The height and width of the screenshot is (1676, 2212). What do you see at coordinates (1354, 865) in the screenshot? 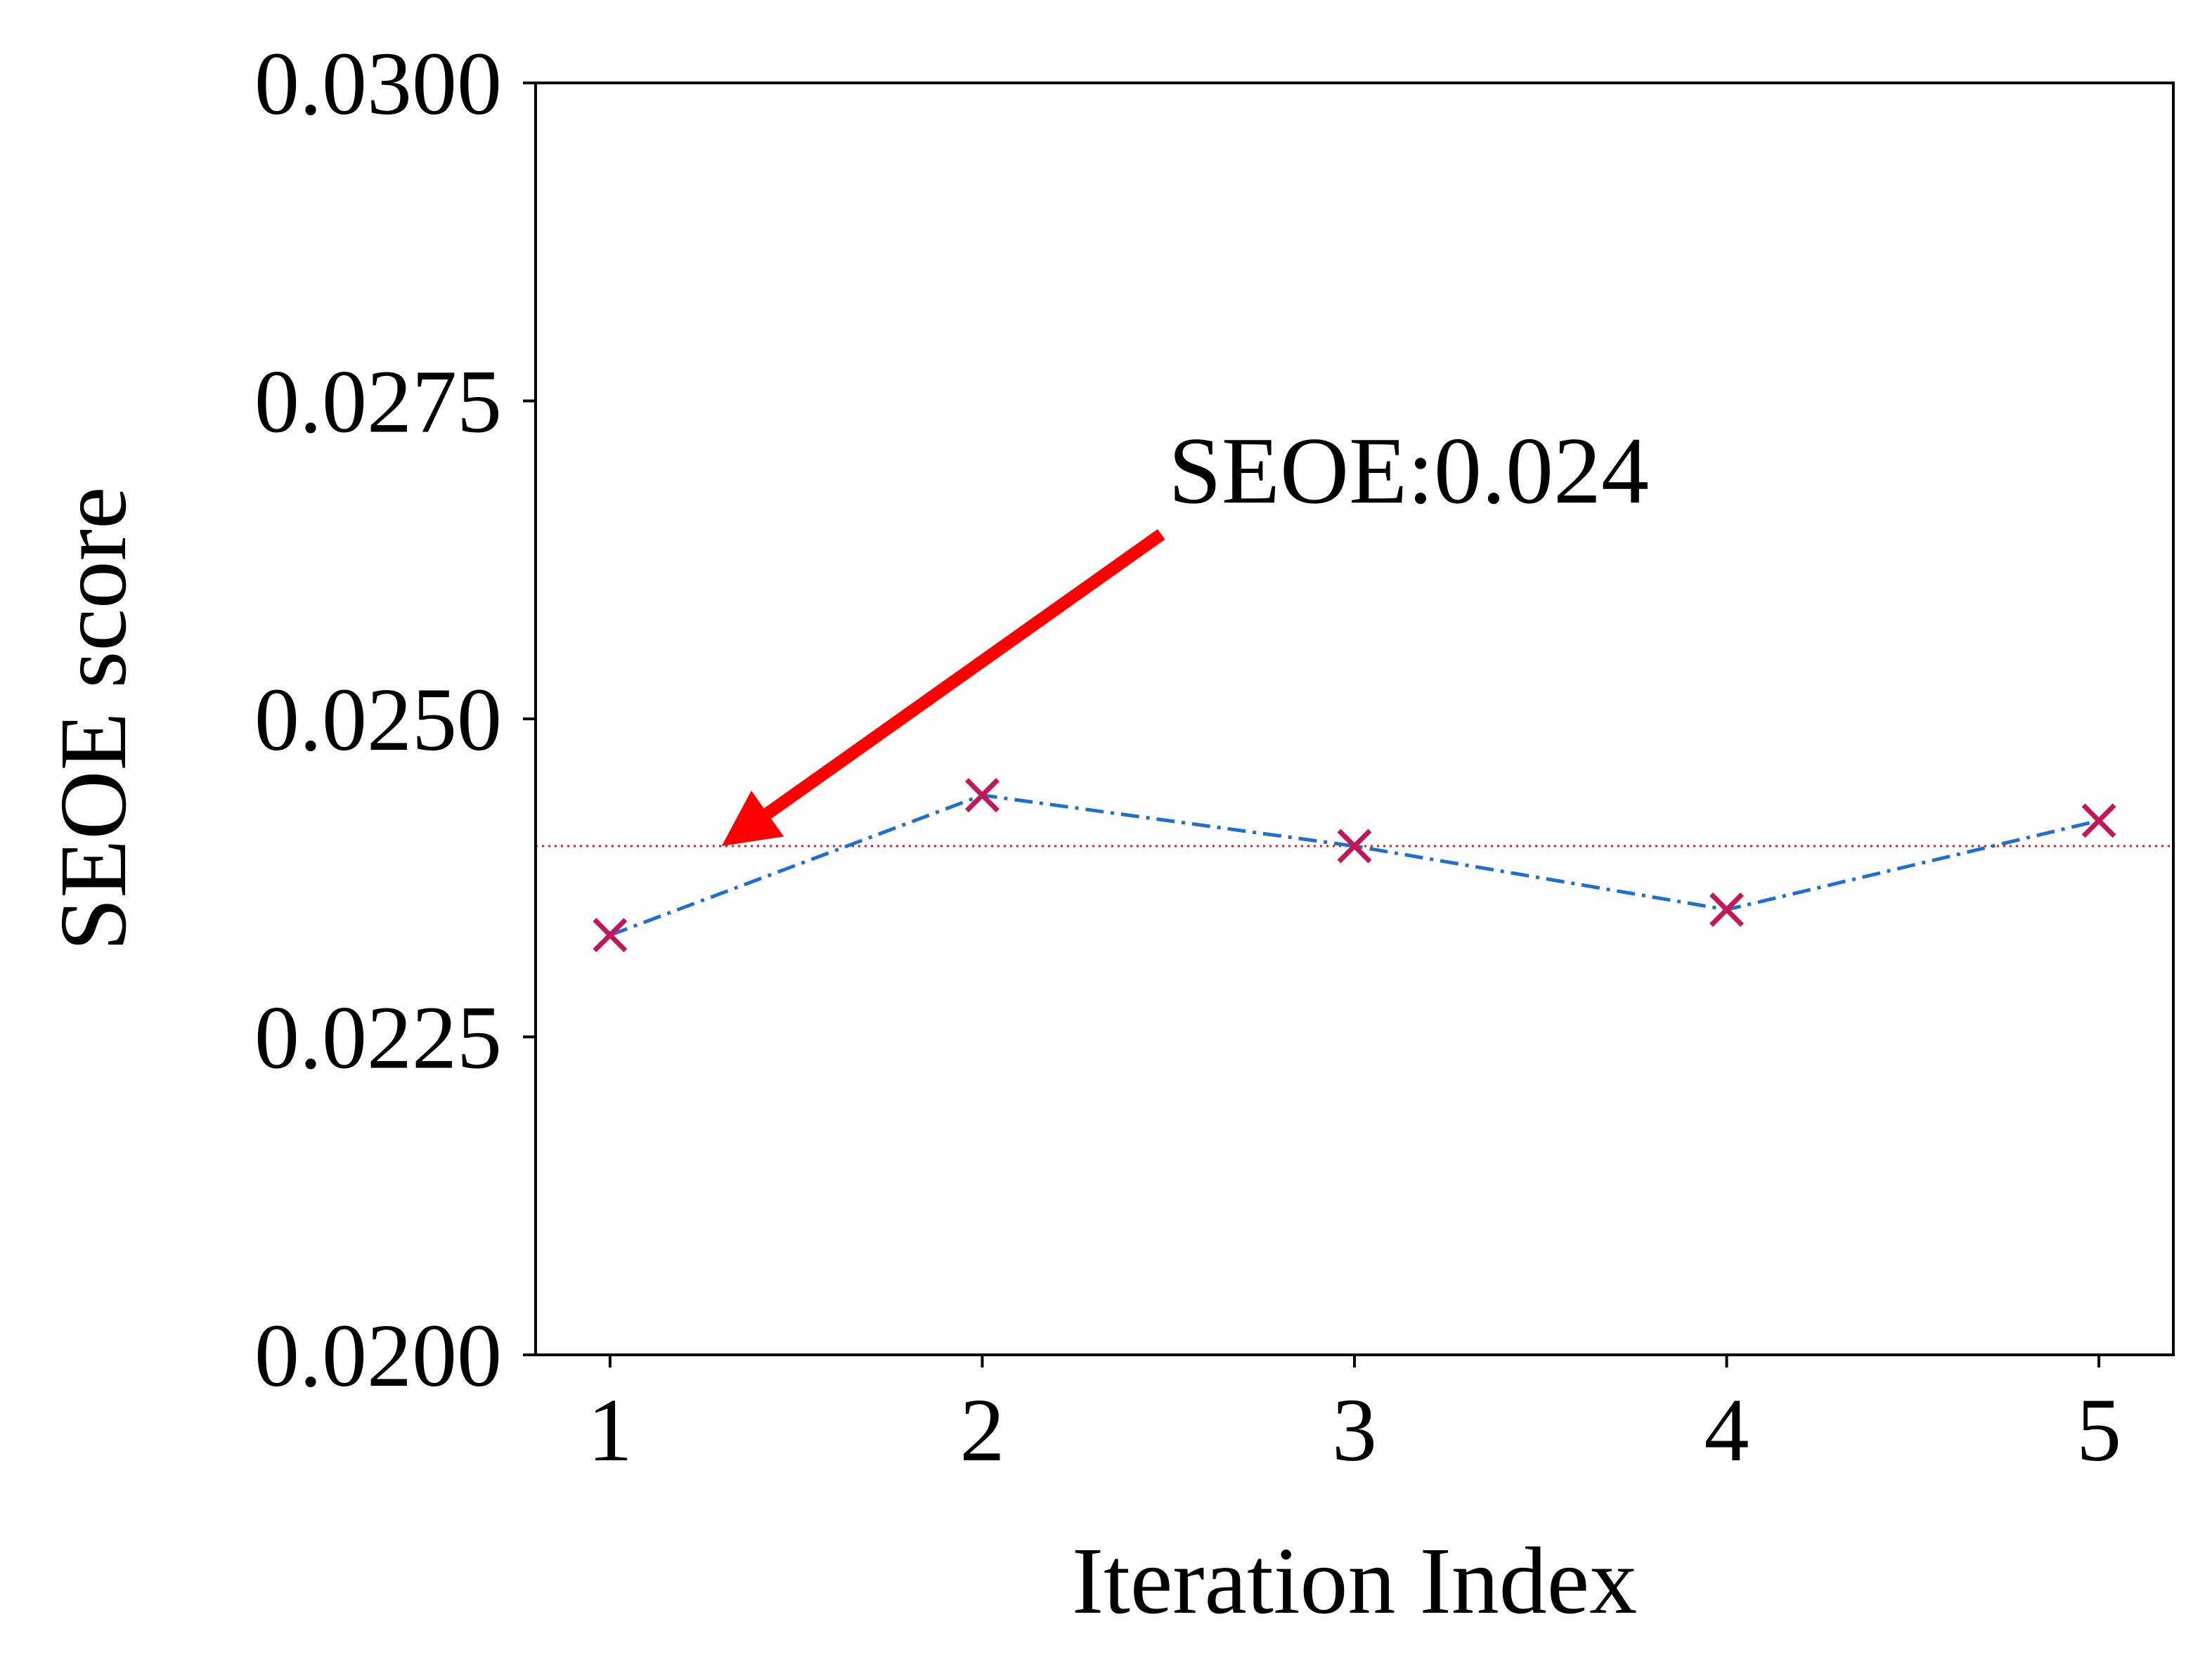
I see `series-line` at bounding box center [1354, 865].